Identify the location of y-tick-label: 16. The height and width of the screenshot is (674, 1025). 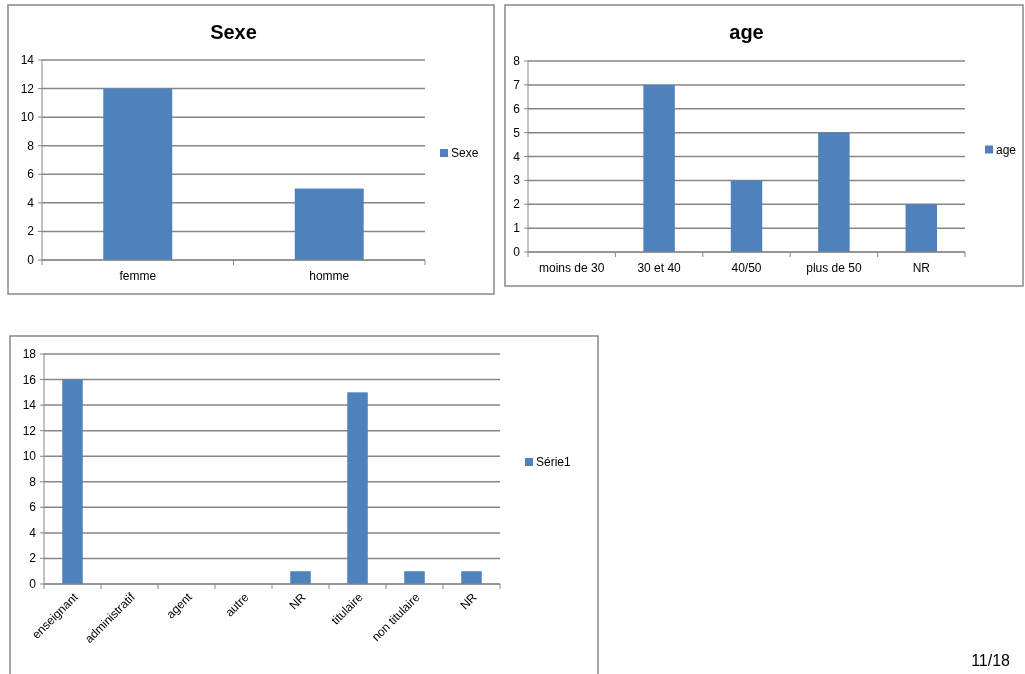
(29, 379).